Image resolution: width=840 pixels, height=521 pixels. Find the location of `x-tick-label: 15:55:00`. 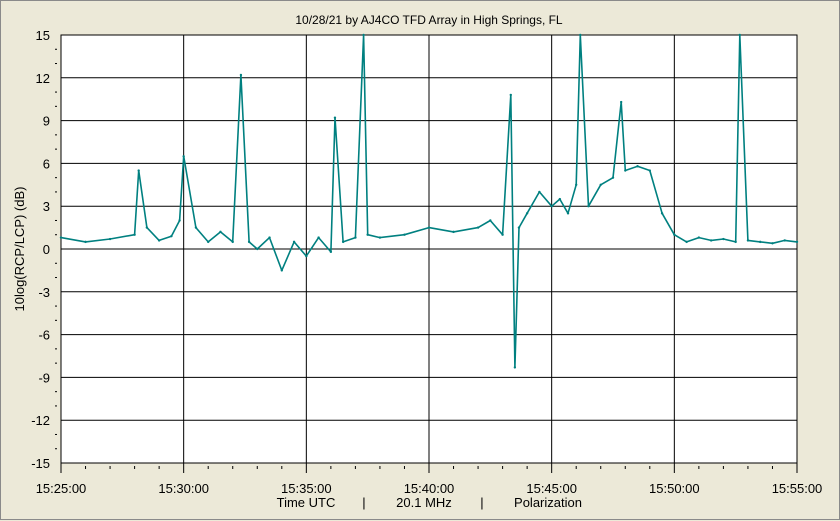

x-tick-label: 15:55:00 is located at coordinates (797, 488).